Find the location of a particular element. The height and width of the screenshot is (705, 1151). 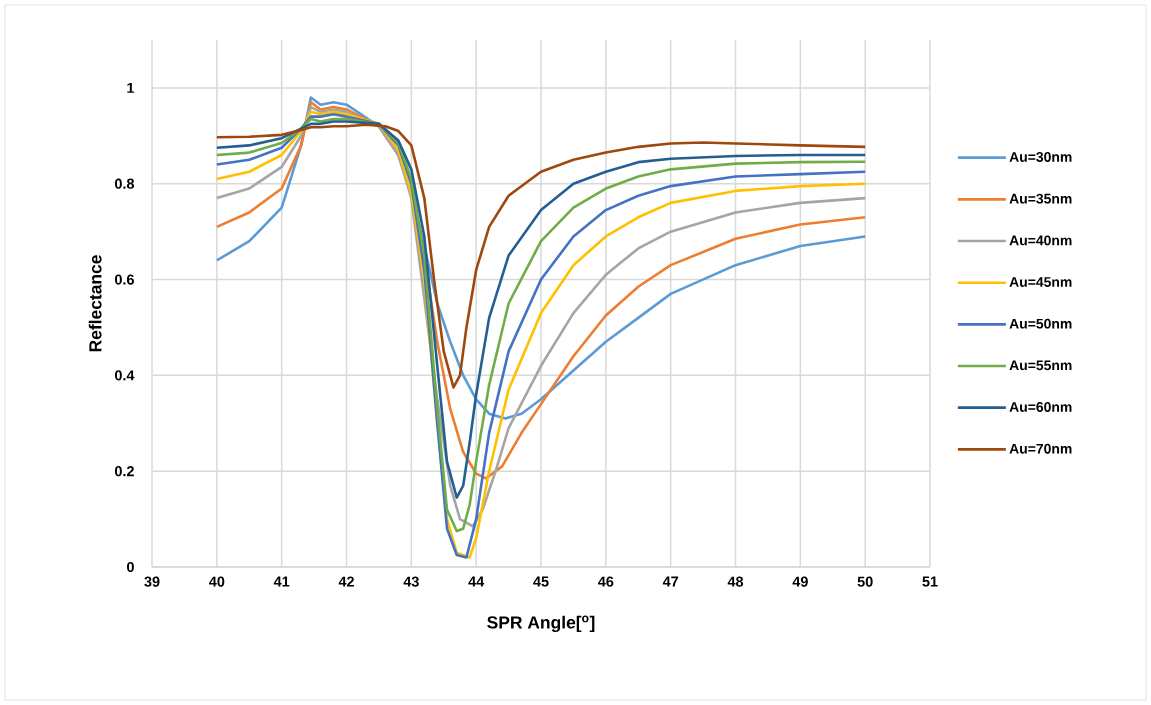

x-tick-label: 49 is located at coordinates (800, 581).